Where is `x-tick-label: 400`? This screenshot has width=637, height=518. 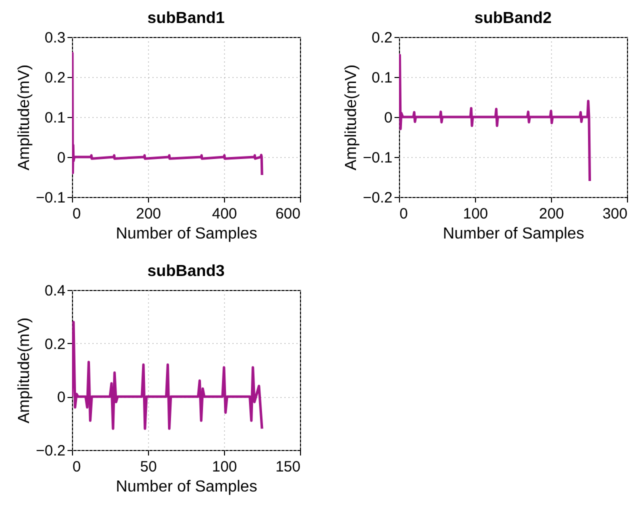 x-tick-label: 400 is located at coordinates (225, 214).